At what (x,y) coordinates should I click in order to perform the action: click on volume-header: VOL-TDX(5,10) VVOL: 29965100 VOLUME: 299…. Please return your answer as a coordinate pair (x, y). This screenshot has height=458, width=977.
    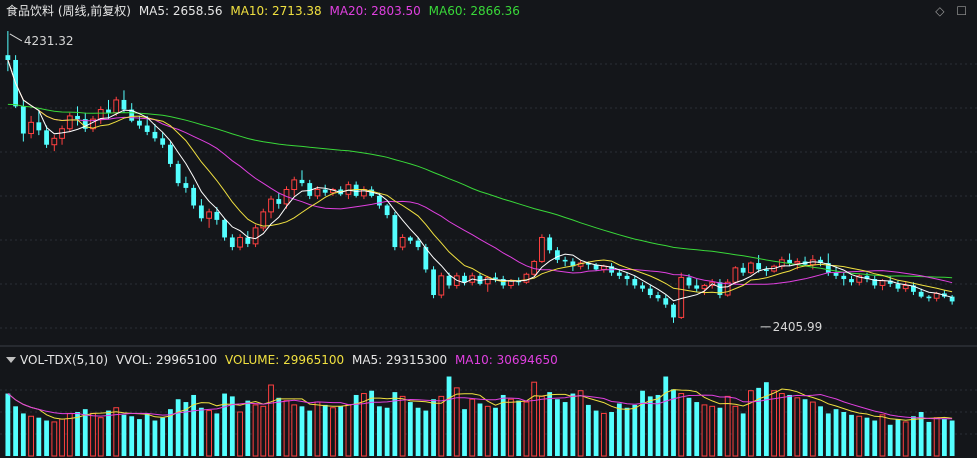
    Looking at the image, I should click on (284, 360).